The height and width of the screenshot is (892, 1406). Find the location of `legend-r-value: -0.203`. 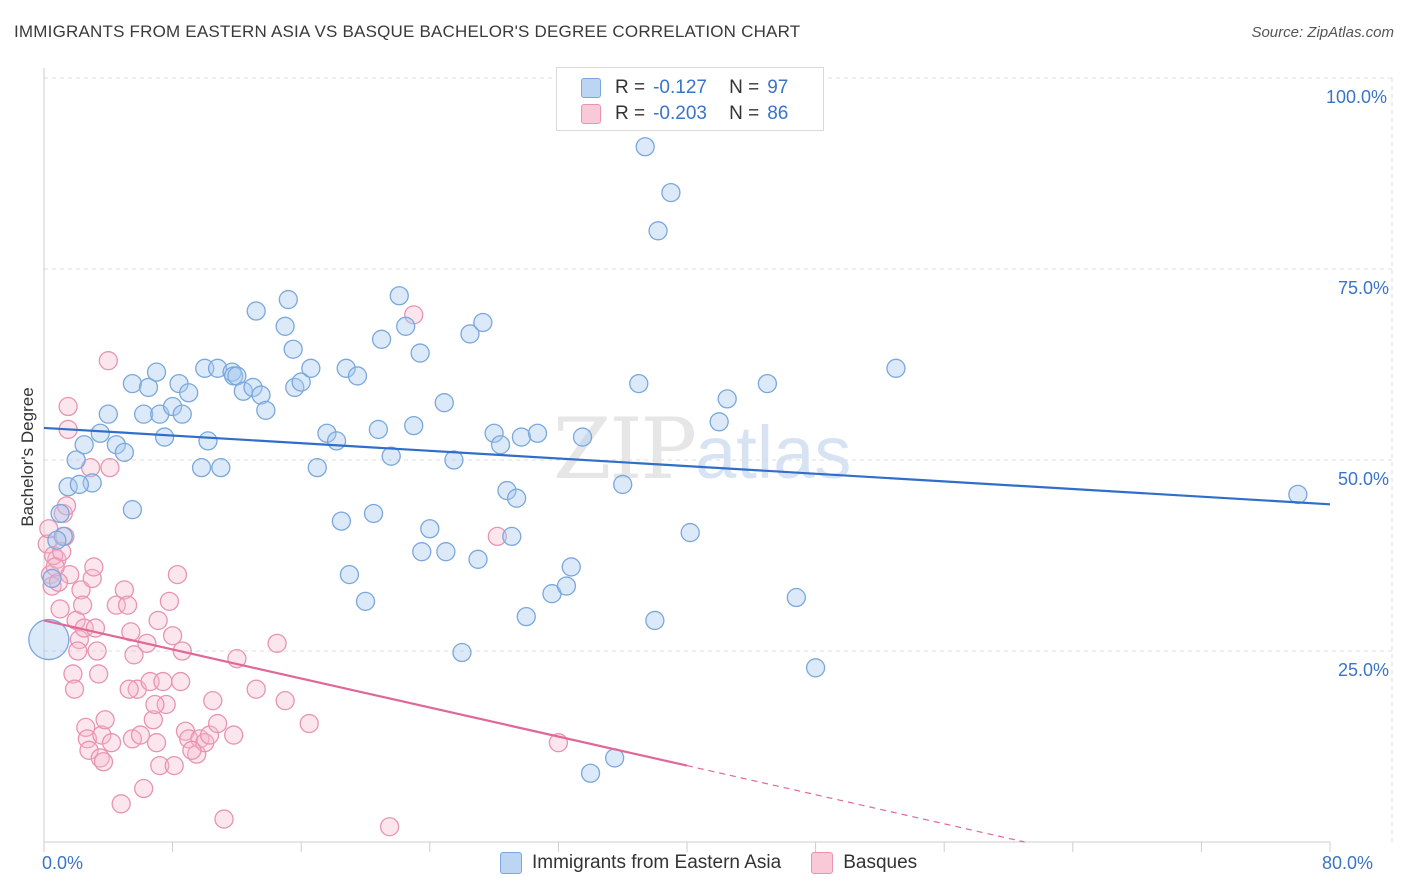

legend-r-value: -0.203 is located at coordinates (680, 113).